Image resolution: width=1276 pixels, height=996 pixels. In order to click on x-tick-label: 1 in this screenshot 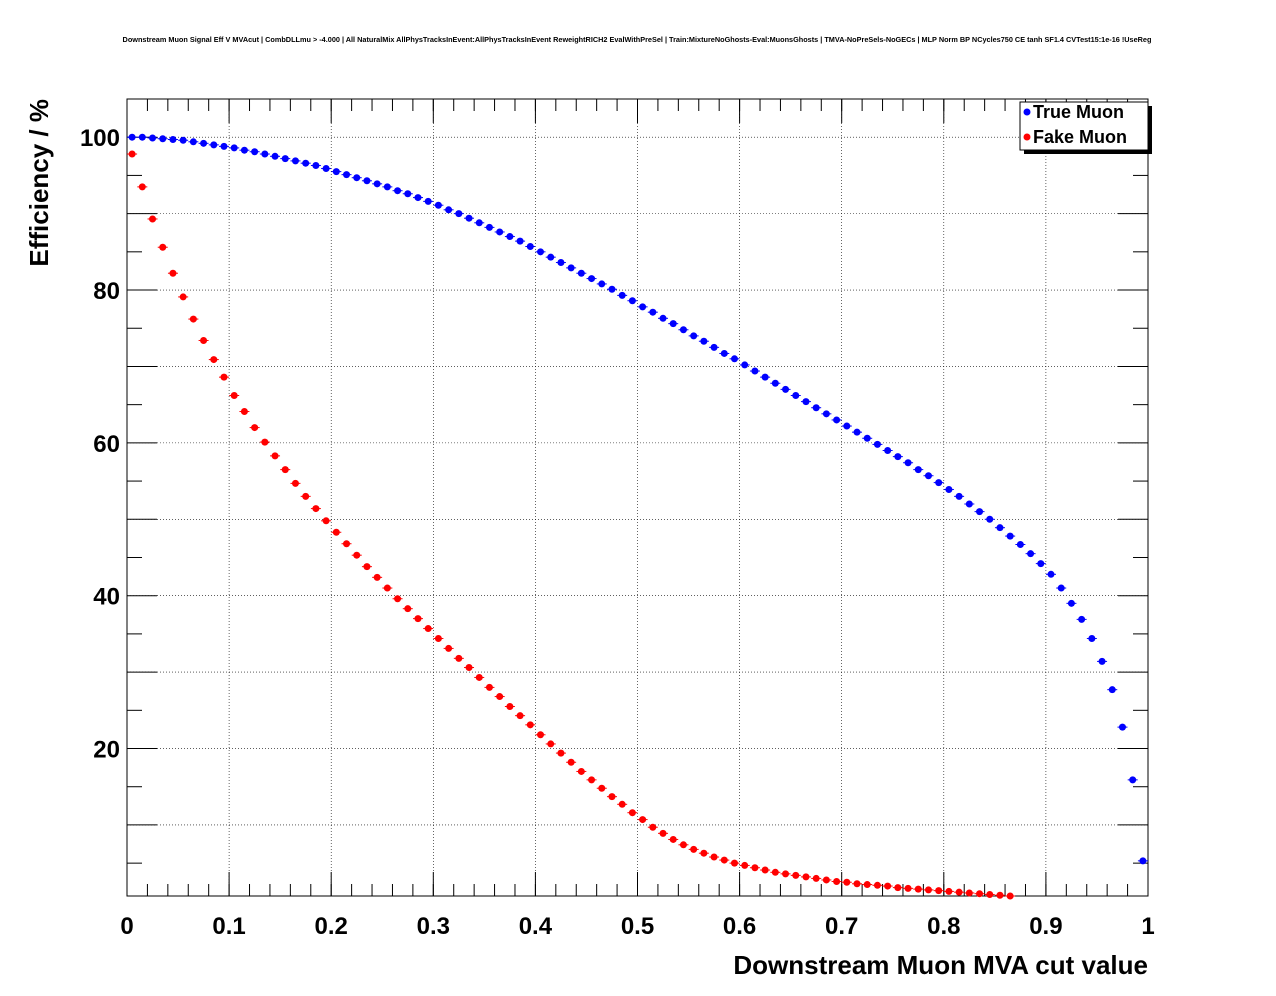, I will do `click(1147, 926)`.